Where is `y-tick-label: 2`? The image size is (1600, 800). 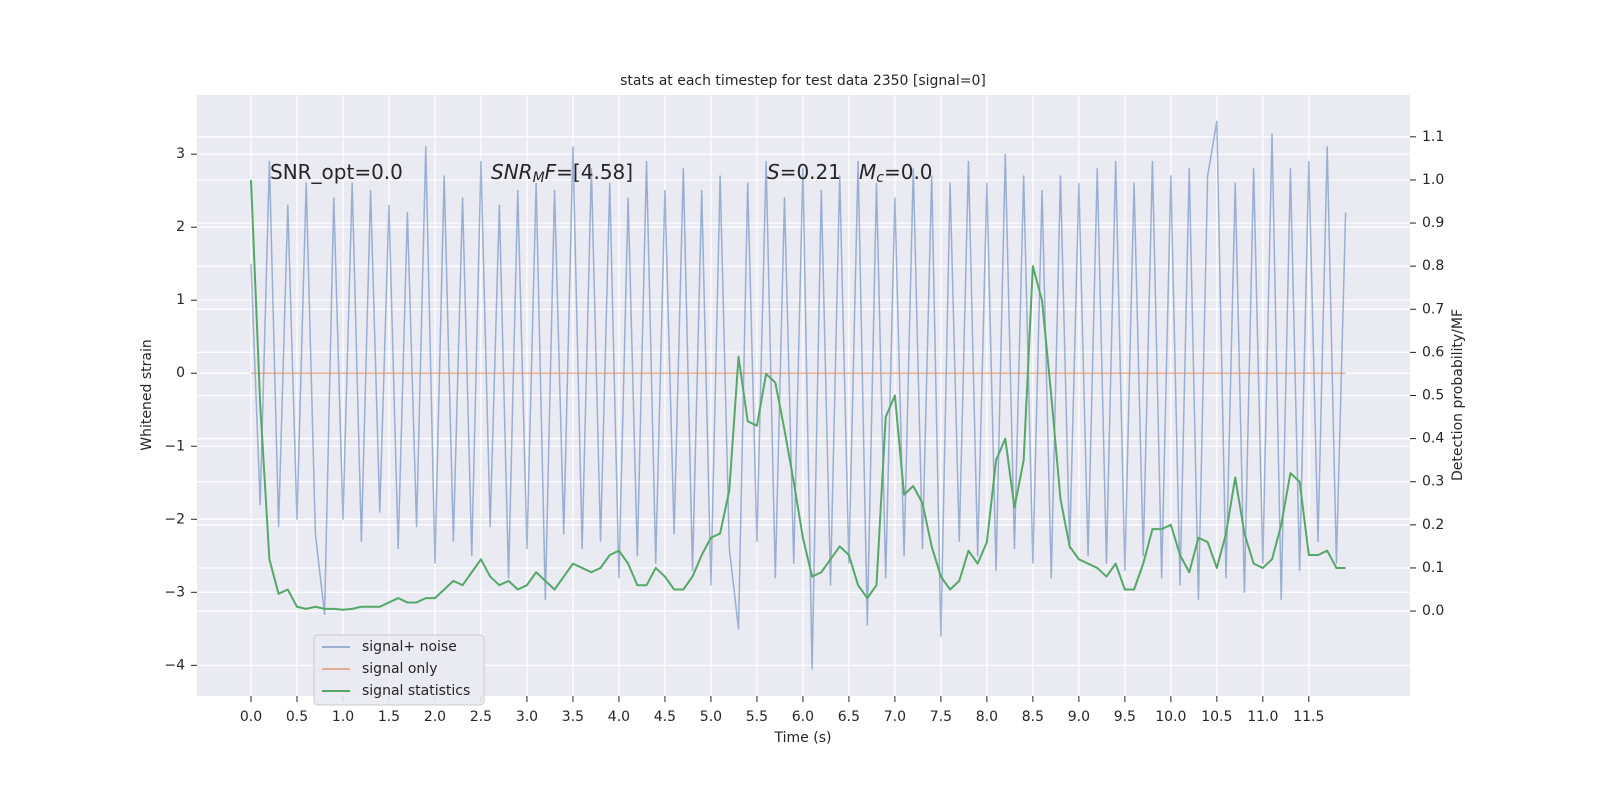 y-tick-label: 2 is located at coordinates (180, 227).